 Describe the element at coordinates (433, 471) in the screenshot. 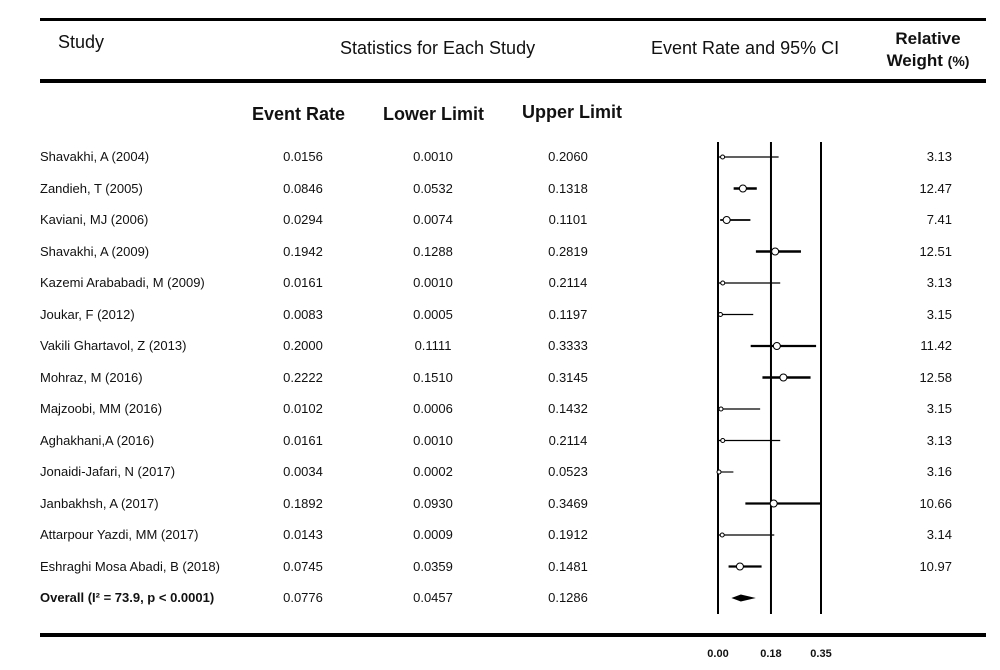

I see `lower-limit-value: 0.0002` at that location.